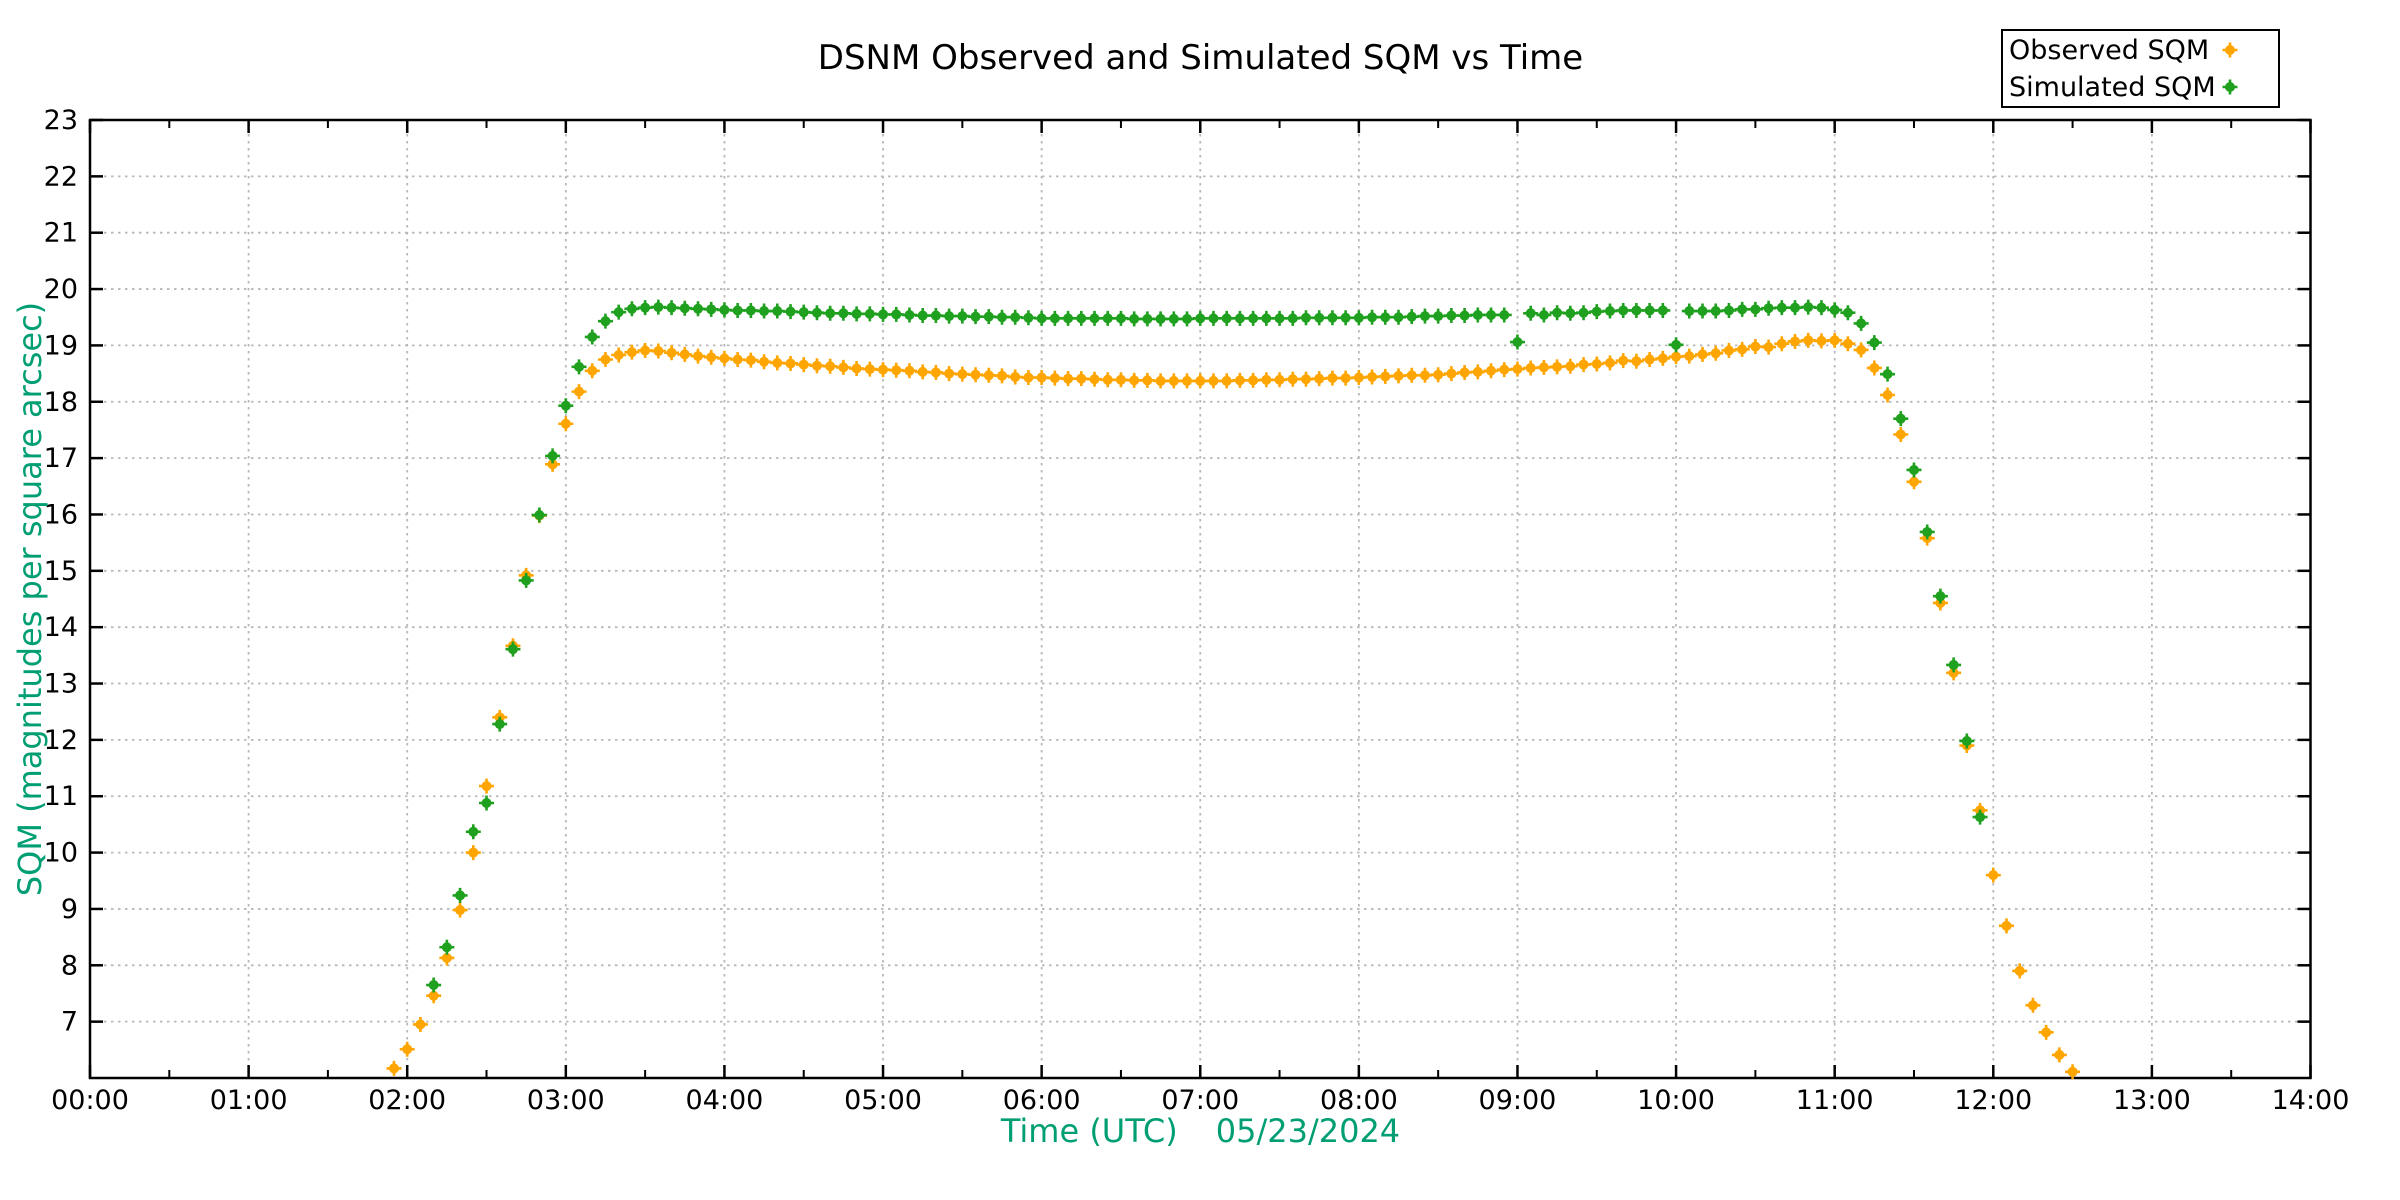 Image resolution: width=2400 pixels, height=1200 pixels. I want to click on observed-point-icon, so click(2230, 50).